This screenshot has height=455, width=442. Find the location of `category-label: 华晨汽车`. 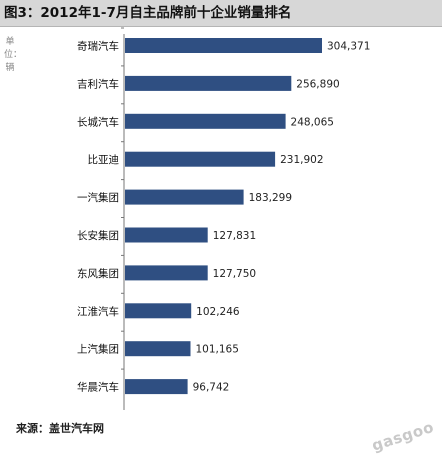

category-label: 华晨汽车 is located at coordinates (98, 387).